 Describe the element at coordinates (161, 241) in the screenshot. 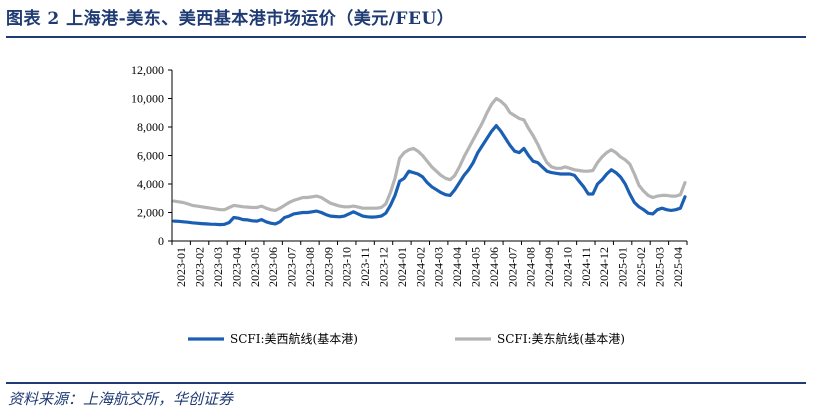

I see `y-tick-label: 0` at that location.